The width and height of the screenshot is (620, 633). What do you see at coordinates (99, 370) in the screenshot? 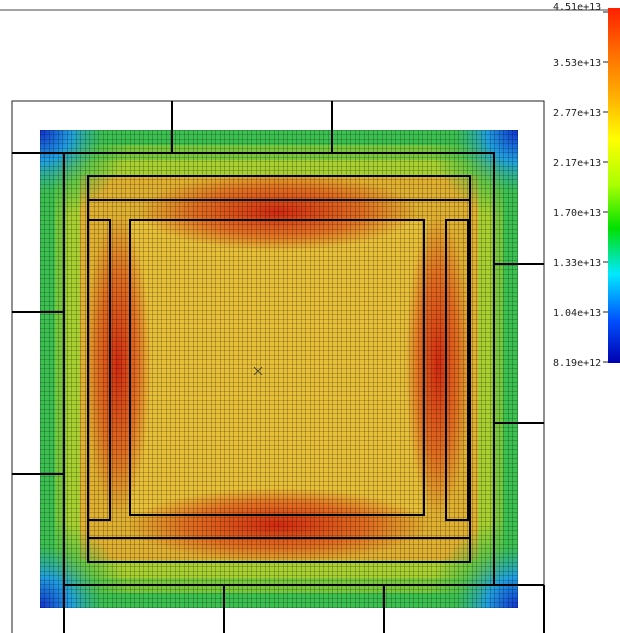
I see `left-strip` at bounding box center [99, 370].